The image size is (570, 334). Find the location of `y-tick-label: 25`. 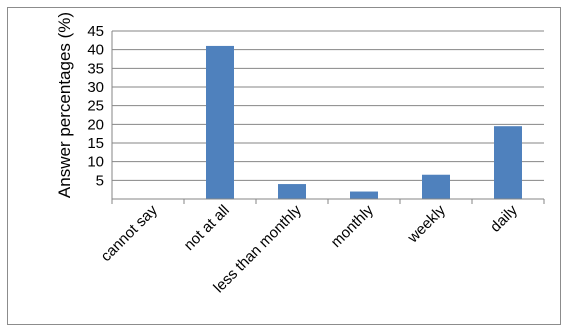

y-tick-label: 25 is located at coordinates (95, 106).